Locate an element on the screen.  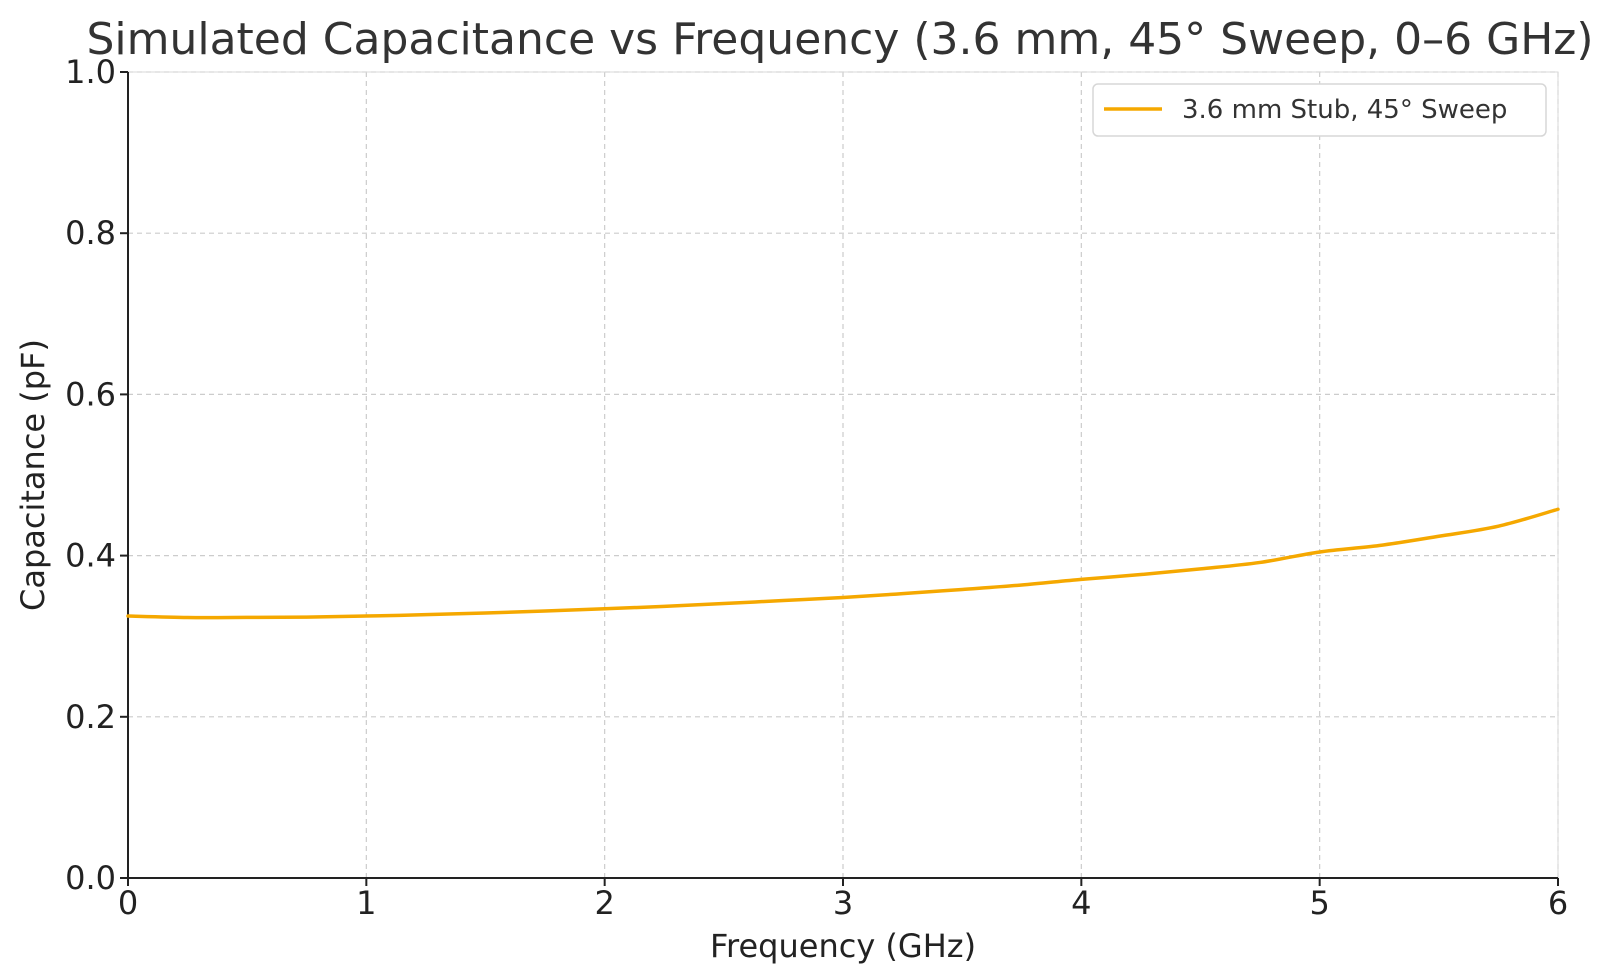
x-tick-label: 3 is located at coordinates (843, 903).